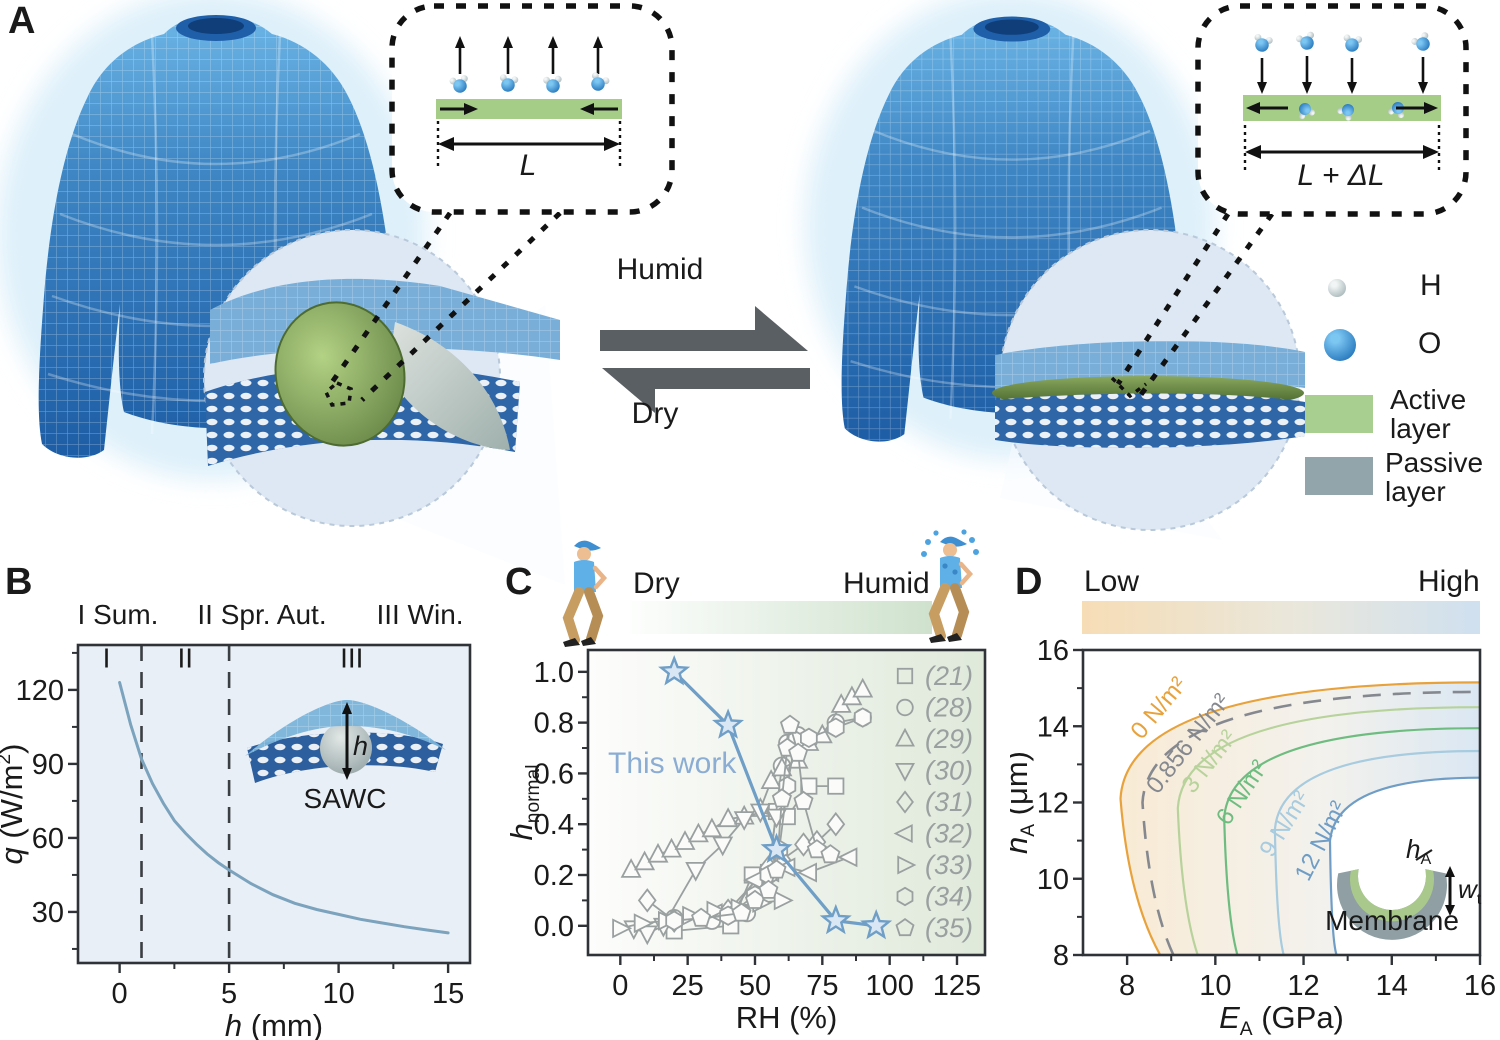 Image resolution: width=1500 pixels, height=1040 pixels. What do you see at coordinates (554, 724) in the screenshot?
I see `svg-text: 0.8` at bounding box center [554, 724].